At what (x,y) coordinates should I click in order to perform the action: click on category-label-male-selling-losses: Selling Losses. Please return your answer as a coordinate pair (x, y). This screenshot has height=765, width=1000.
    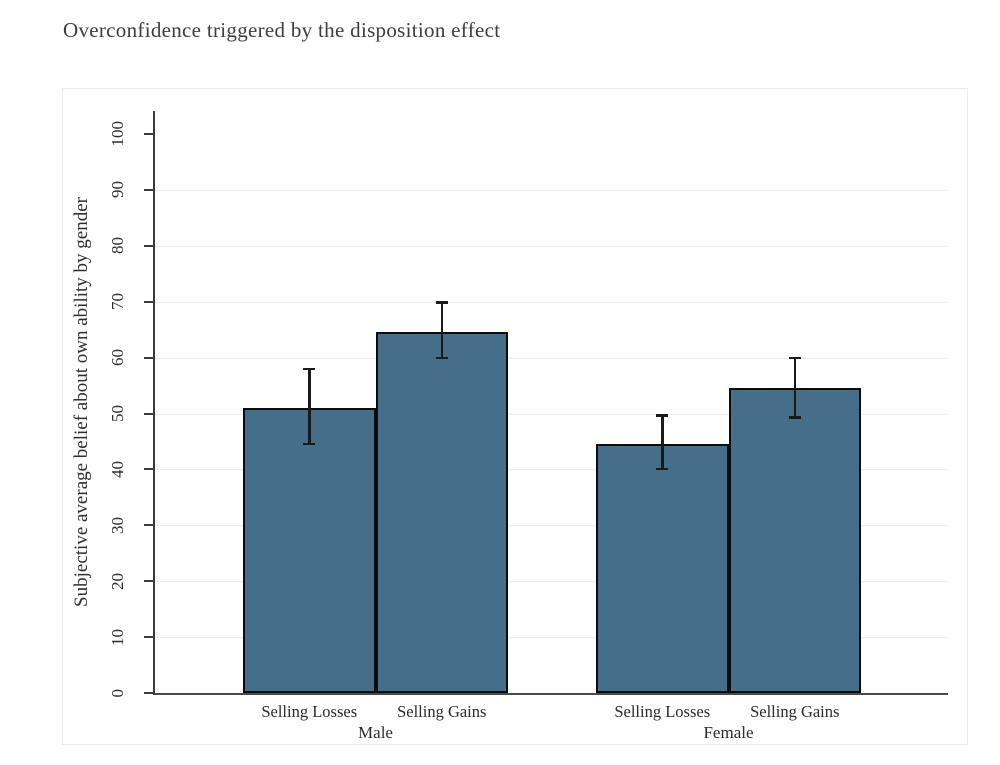
    Looking at the image, I should click on (309, 711).